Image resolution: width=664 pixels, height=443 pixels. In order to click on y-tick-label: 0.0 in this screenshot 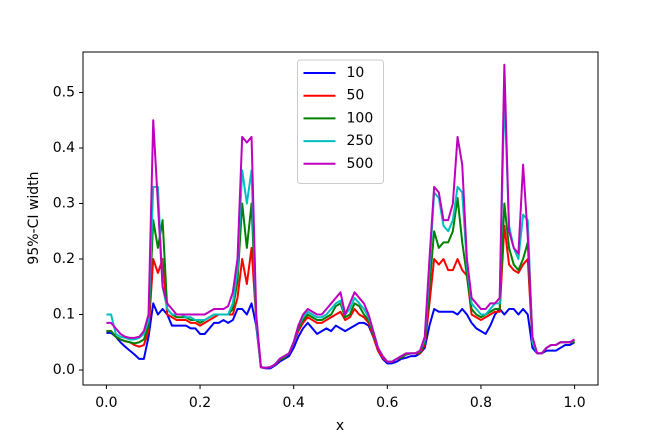, I will do `click(64, 370)`.